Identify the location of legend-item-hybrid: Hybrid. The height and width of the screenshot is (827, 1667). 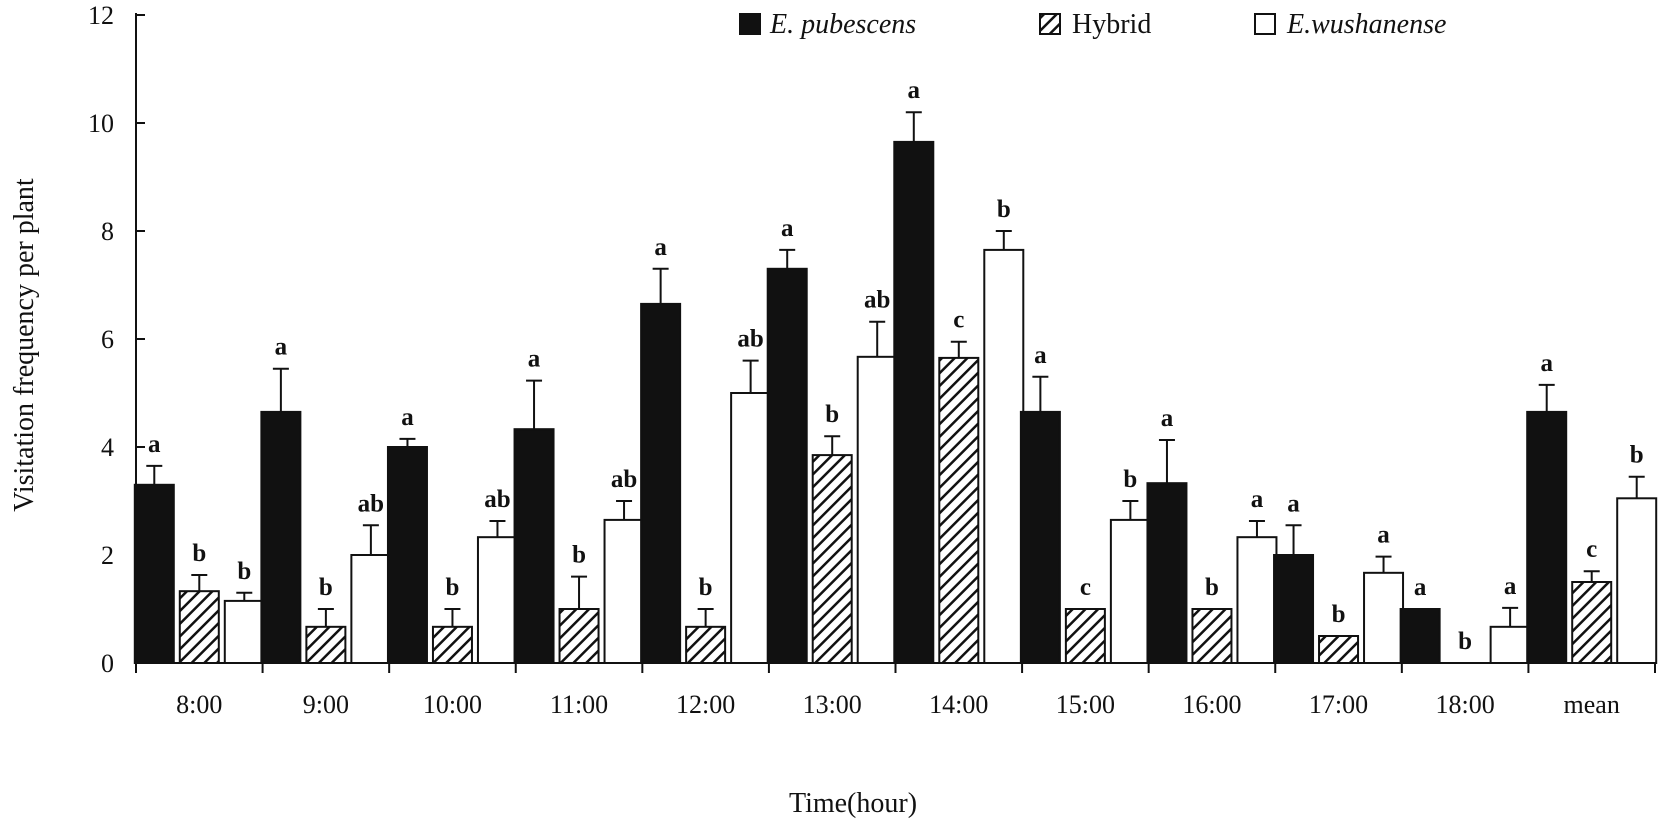
(1095, 24).